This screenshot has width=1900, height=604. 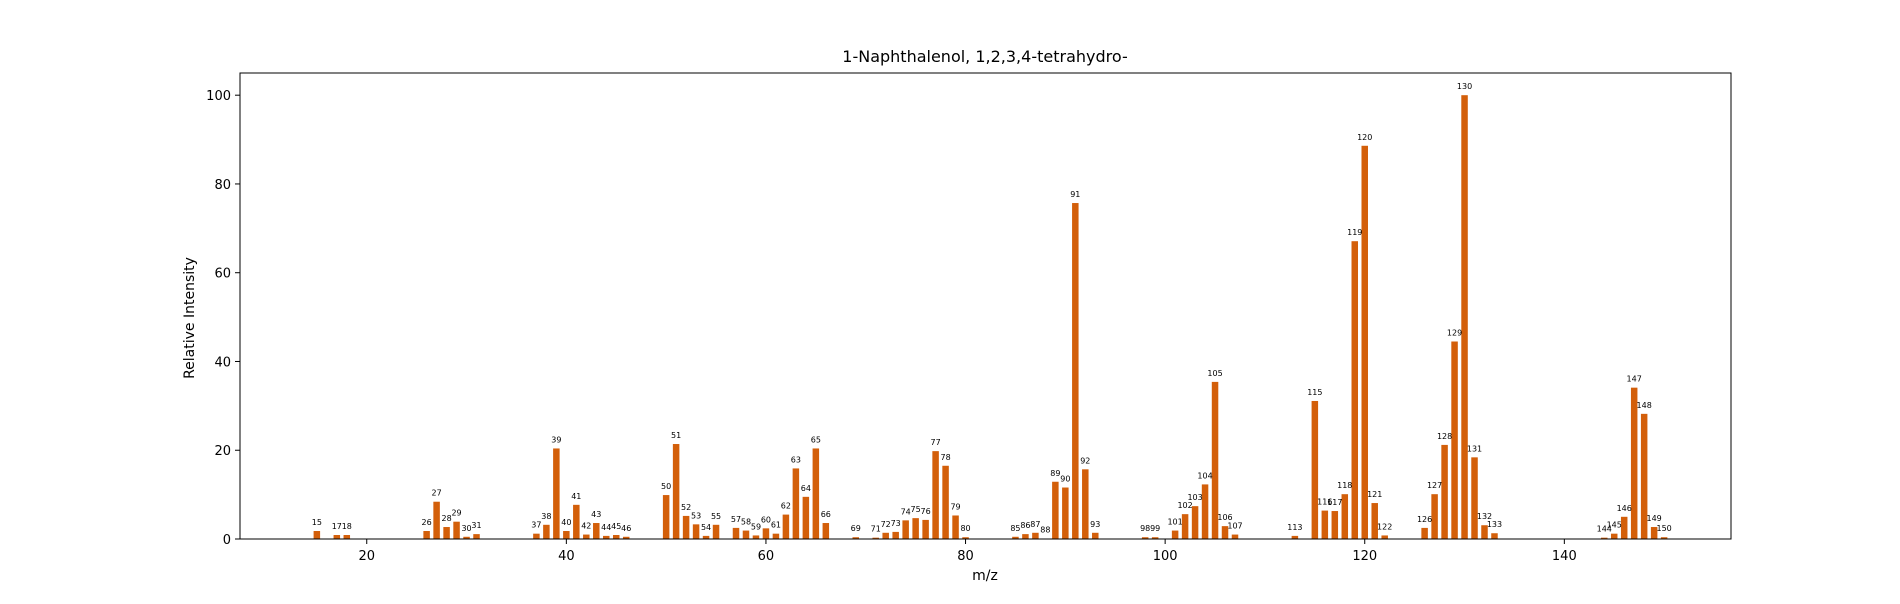 I want to click on bar-label-mz-119: 119, so click(x=1354, y=232).